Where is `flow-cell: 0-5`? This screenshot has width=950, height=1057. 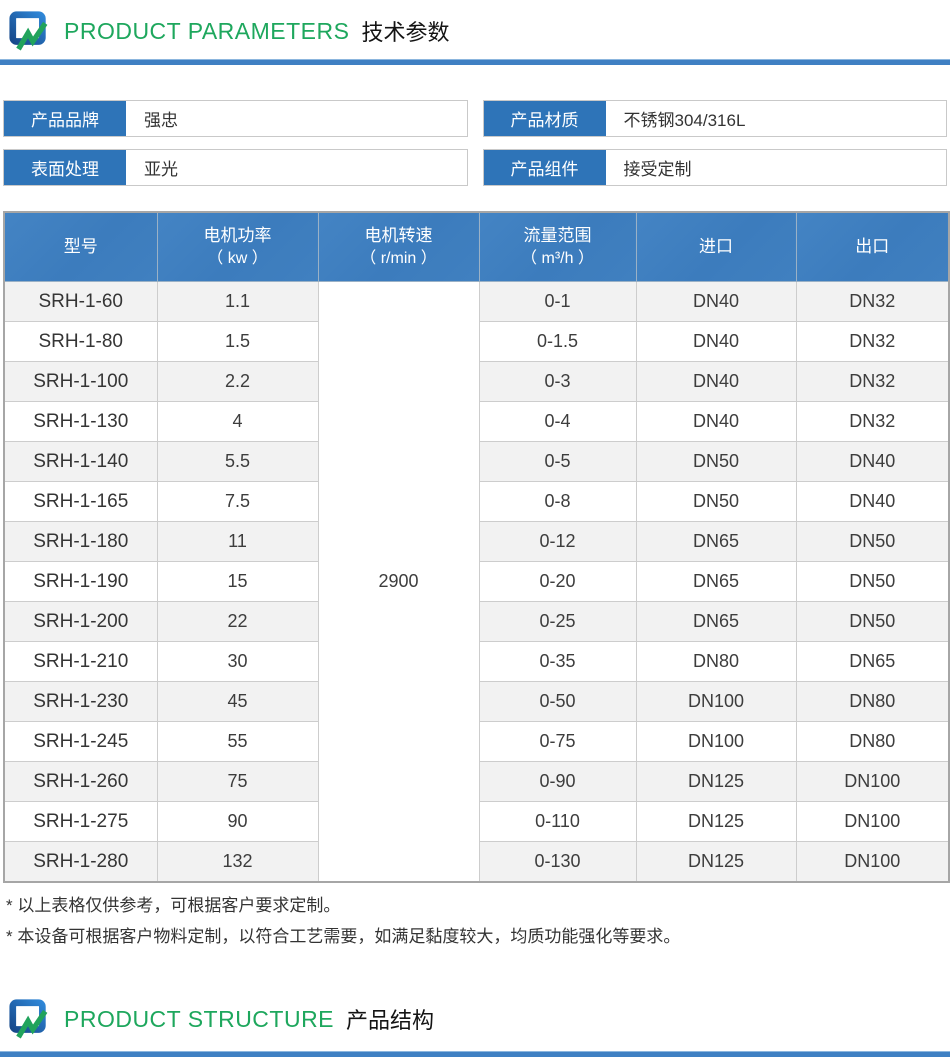
flow-cell: 0-5 is located at coordinates (557, 461).